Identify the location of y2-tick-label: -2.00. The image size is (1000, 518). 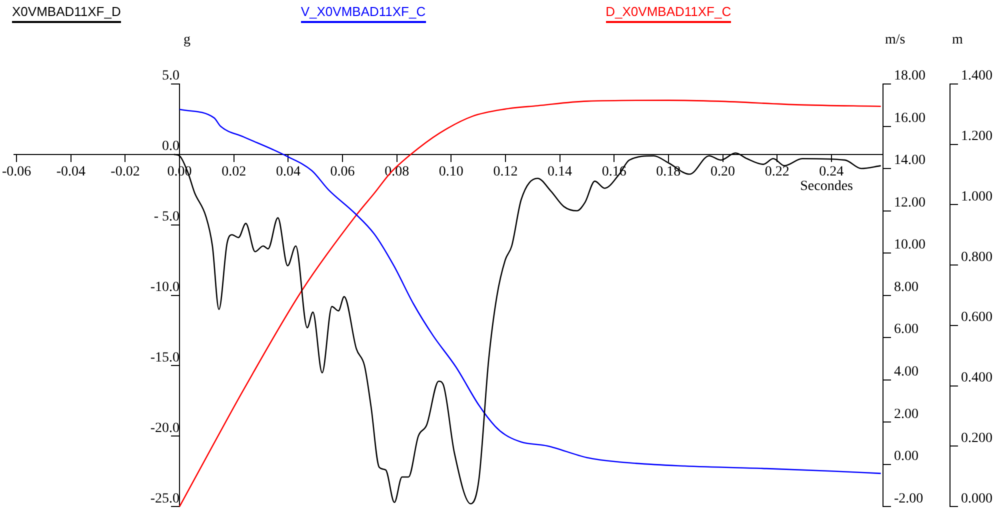
(909, 498).